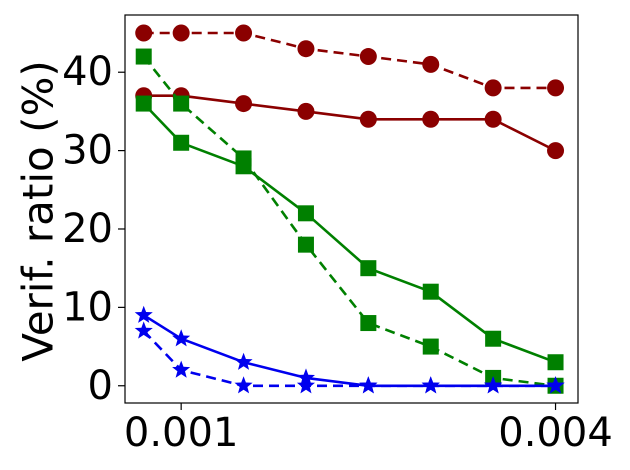 The image size is (630, 470). Describe the element at coordinates (368, 429) in the screenshot. I see `x-axis: 0.001 0.004` at that location.